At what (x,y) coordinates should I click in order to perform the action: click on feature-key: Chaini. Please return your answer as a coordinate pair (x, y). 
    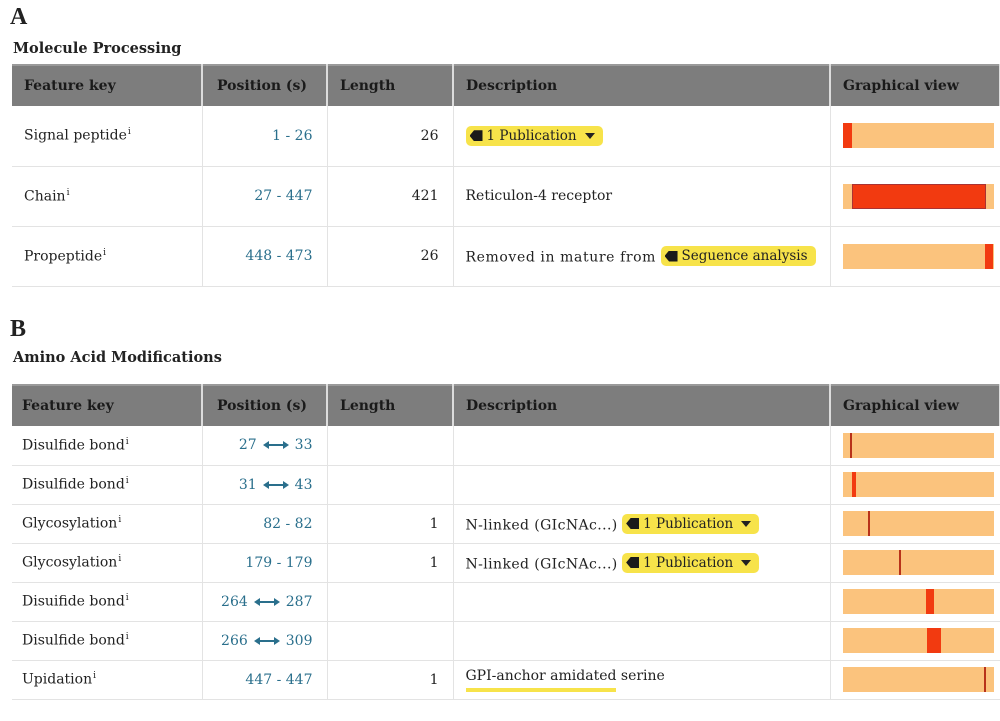
    Looking at the image, I should click on (107, 196).